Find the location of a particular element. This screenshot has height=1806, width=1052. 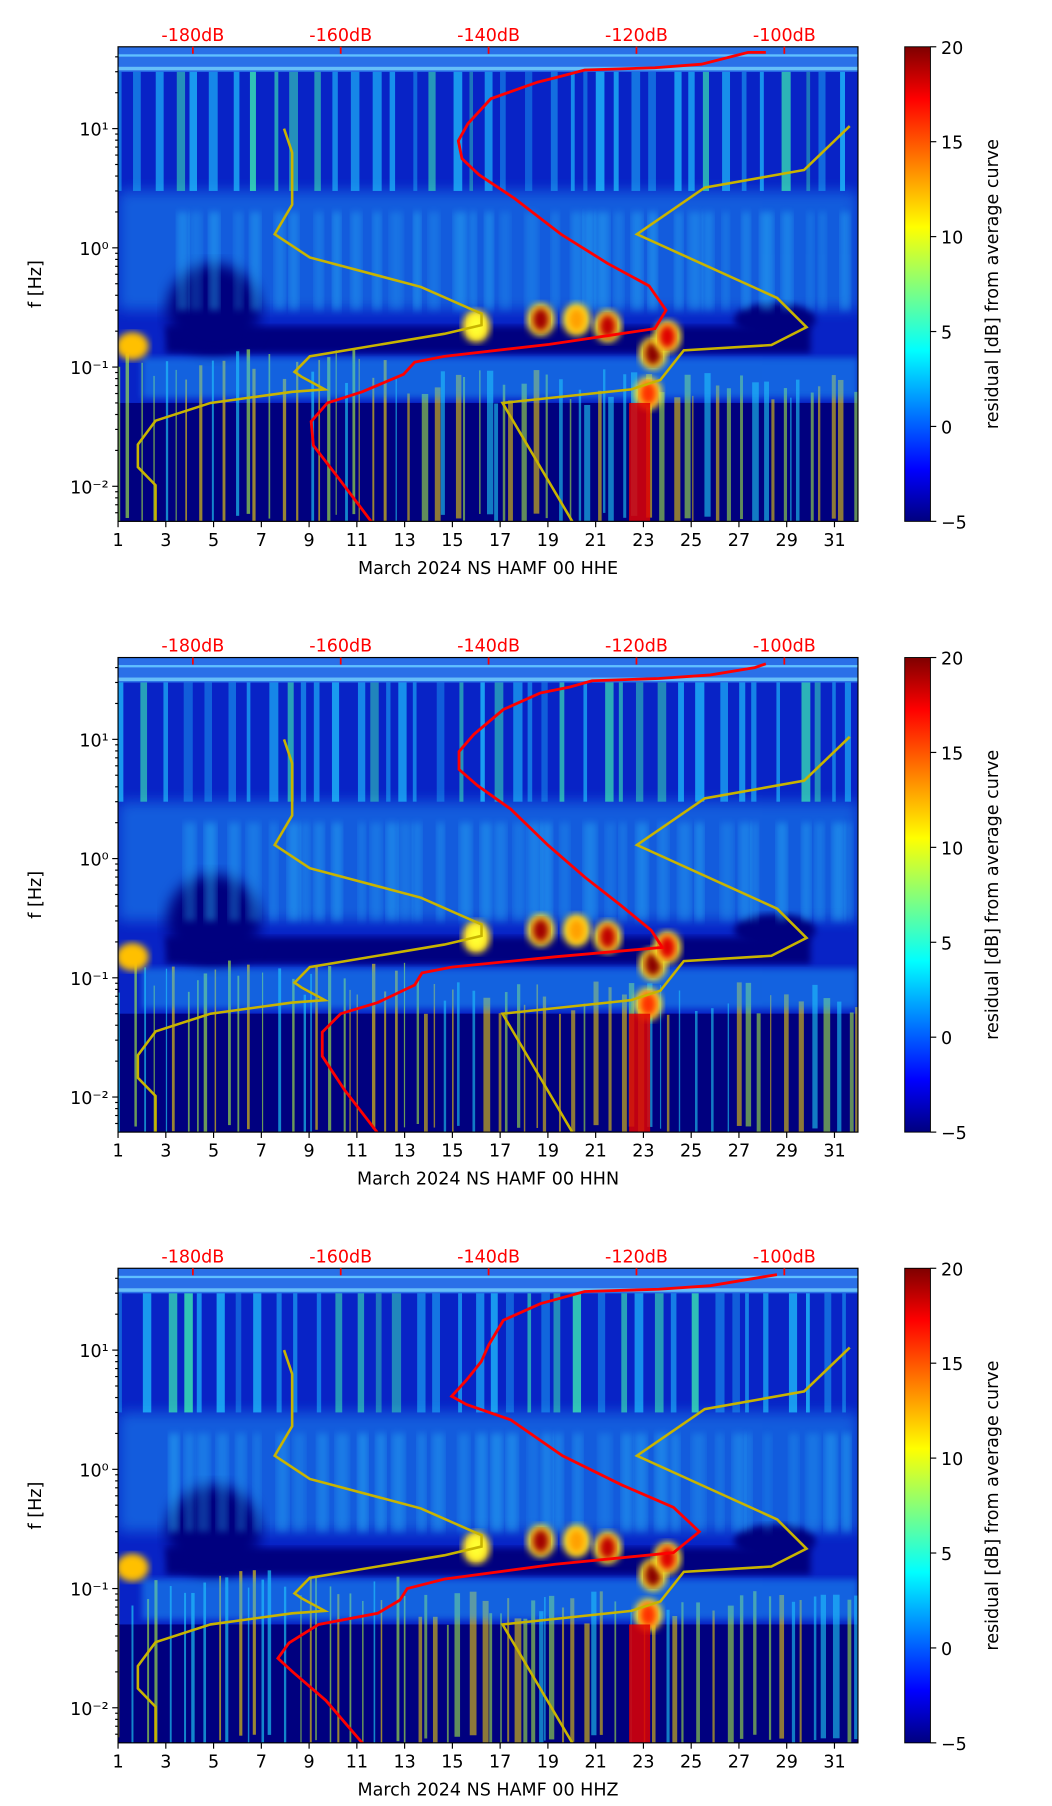

x-tick-label: 23 is located at coordinates (643, 1152).